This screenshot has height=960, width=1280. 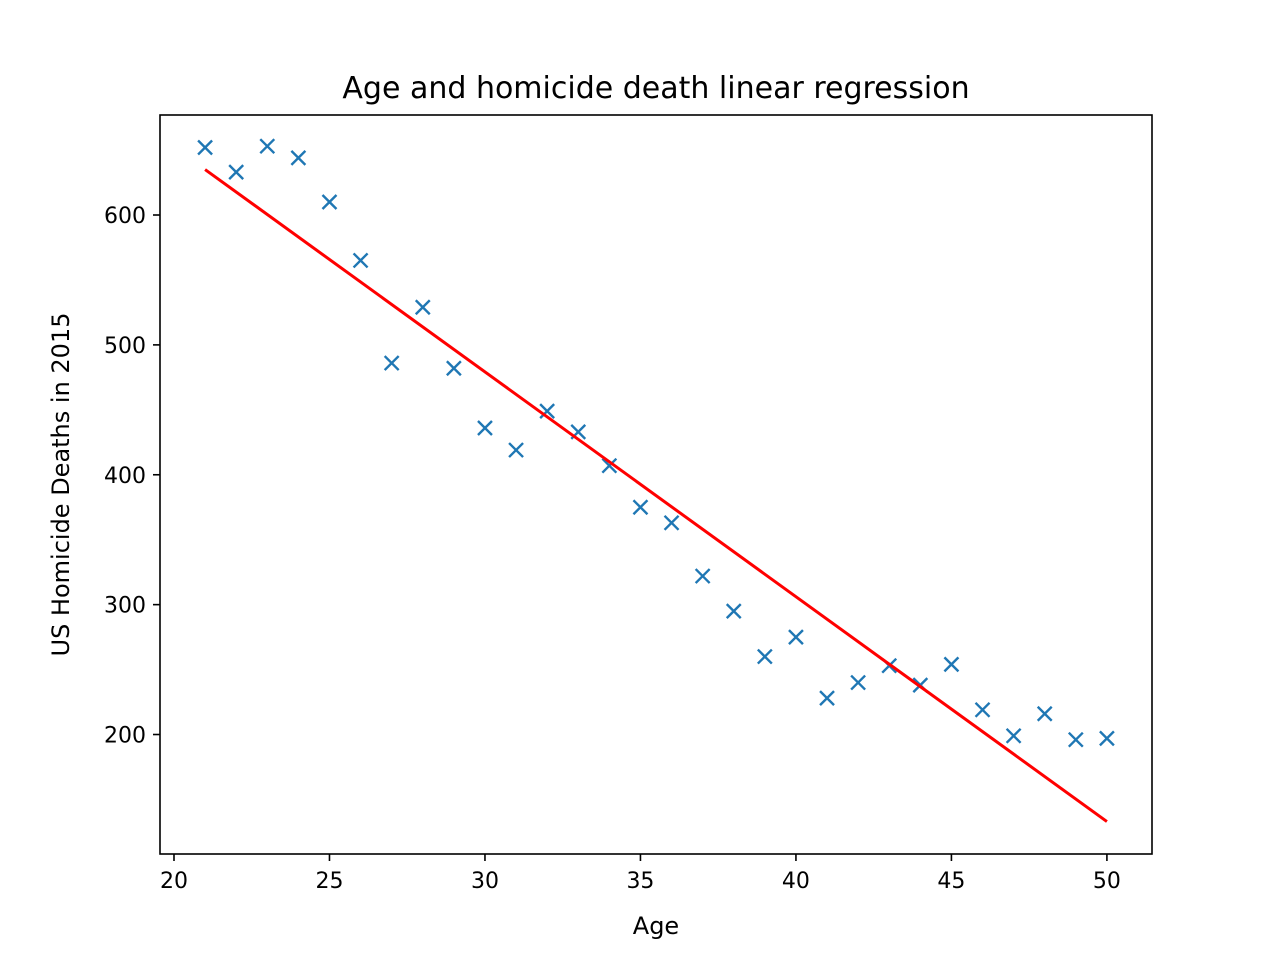 I want to click on y-axis-label: US Homicide Deaths in 2015, so click(x=61, y=485).